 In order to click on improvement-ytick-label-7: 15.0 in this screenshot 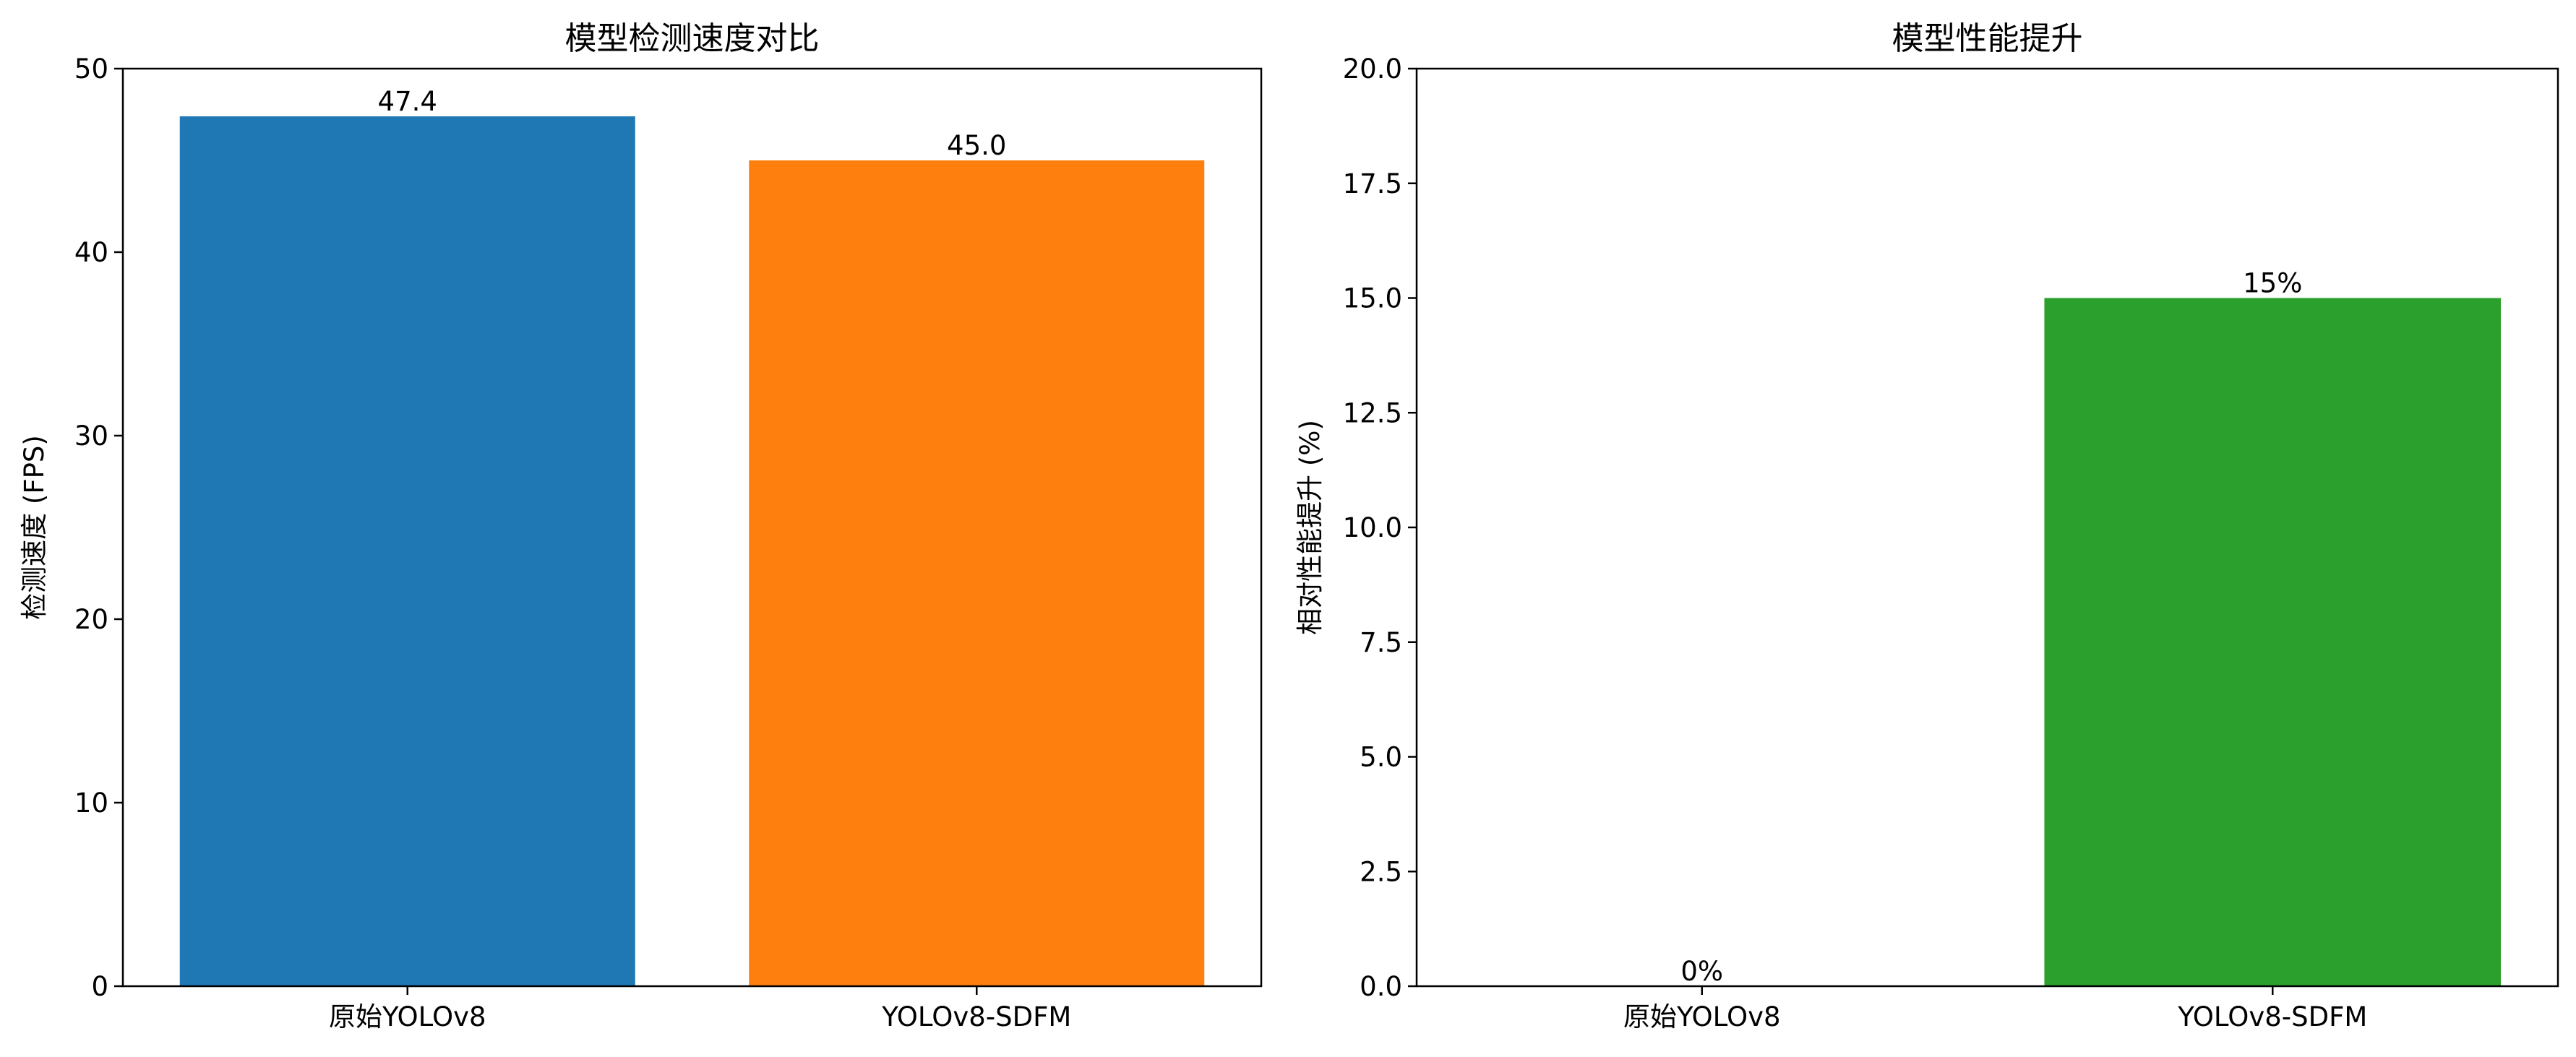, I will do `click(1373, 298)`.